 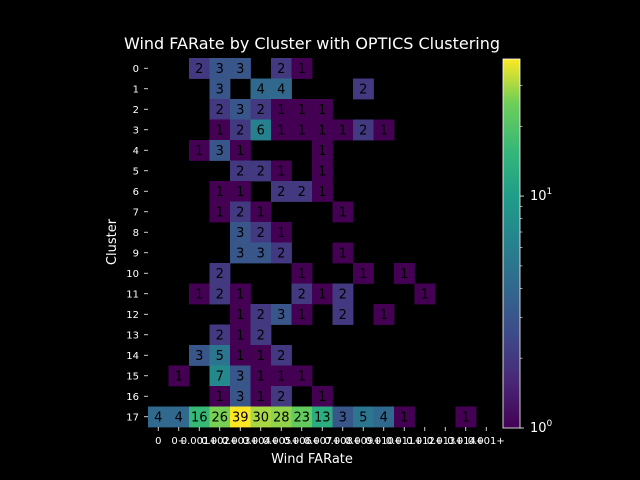 What do you see at coordinates (136, 212) in the screenshot?
I see `y-tick-label: 7` at bounding box center [136, 212].